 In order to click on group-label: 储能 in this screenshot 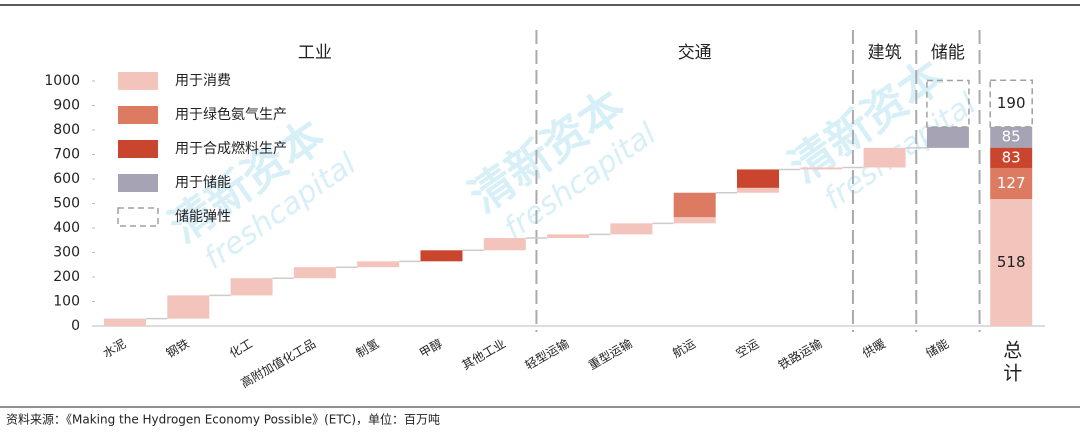, I will do `click(948, 53)`.